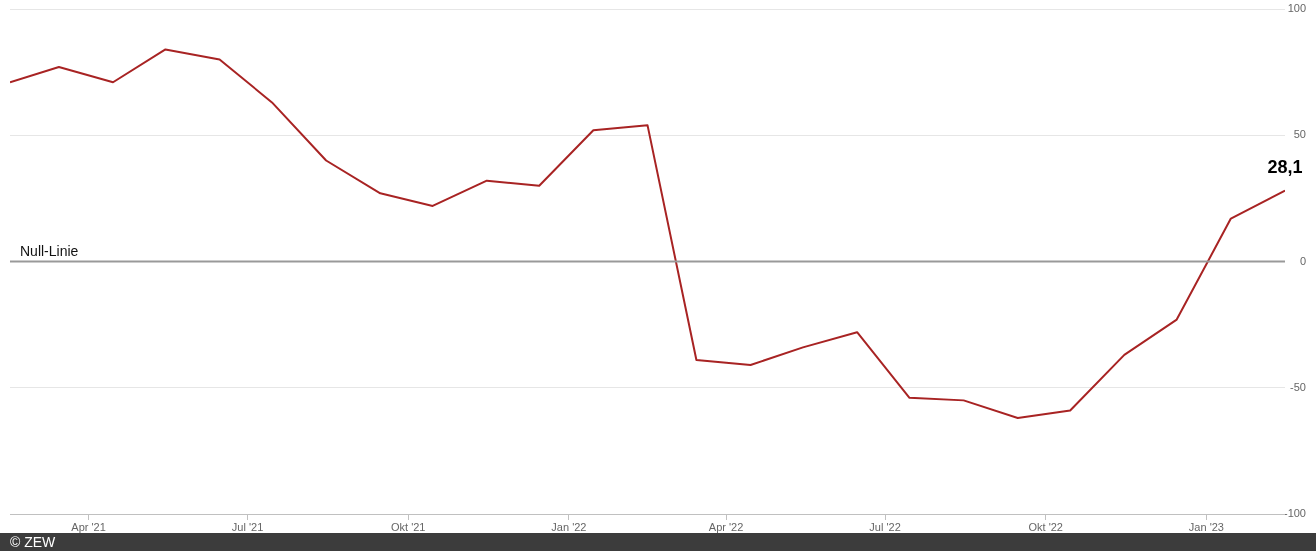 Image resolution: width=1316 pixels, height=551 pixels. What do you see at coordinates (247, 526) in the screenshot?
I see `x-tick-label: Jul '21` at bounding box center [247, 526].